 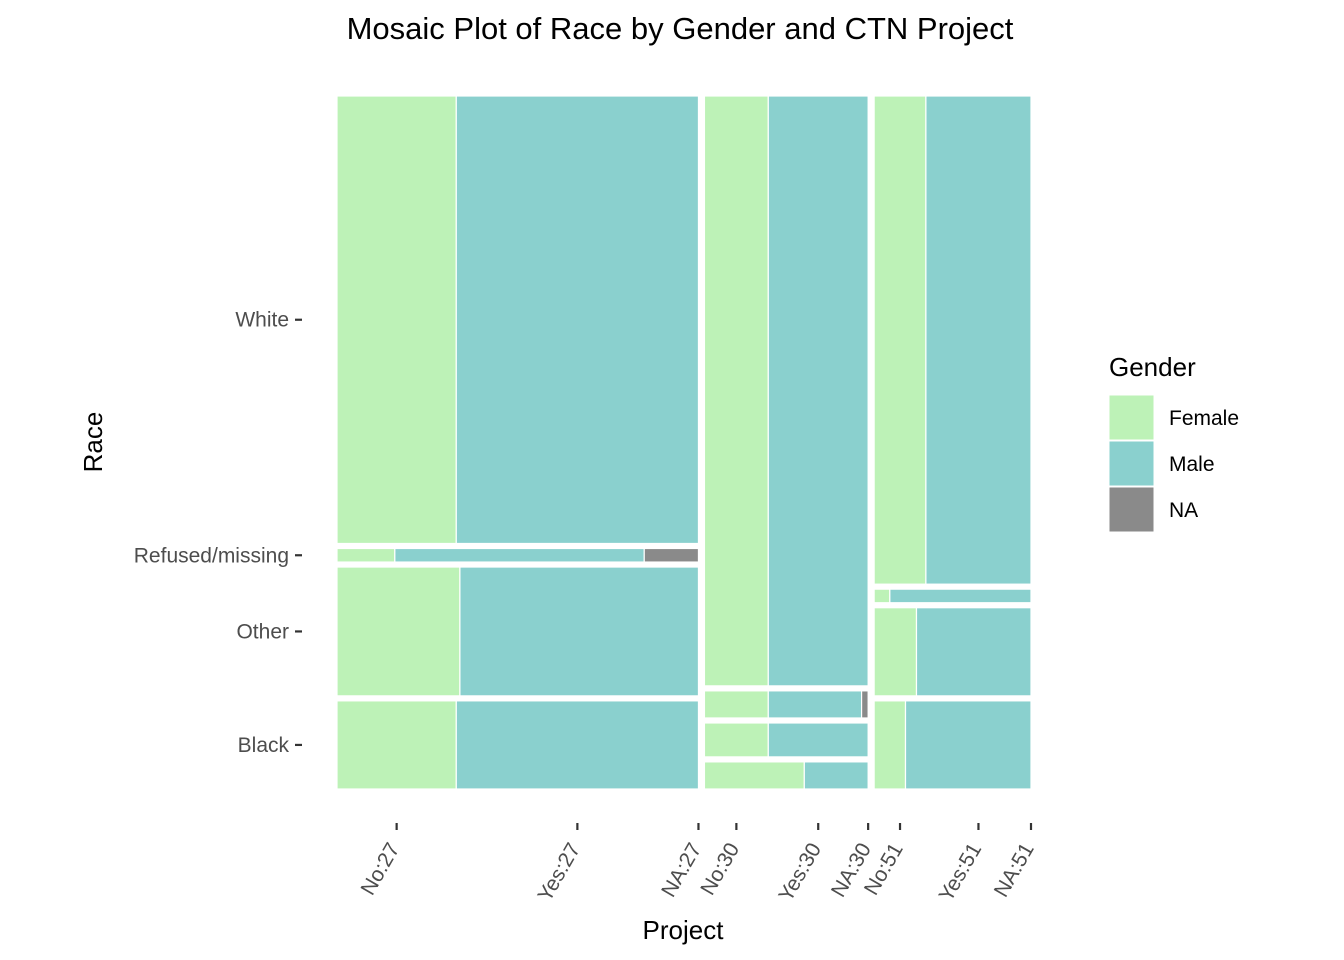 What do you see at coordinates (754, 775) in the screenshot?
I see `tile-30-black-female` at bounding box center [754, 775].